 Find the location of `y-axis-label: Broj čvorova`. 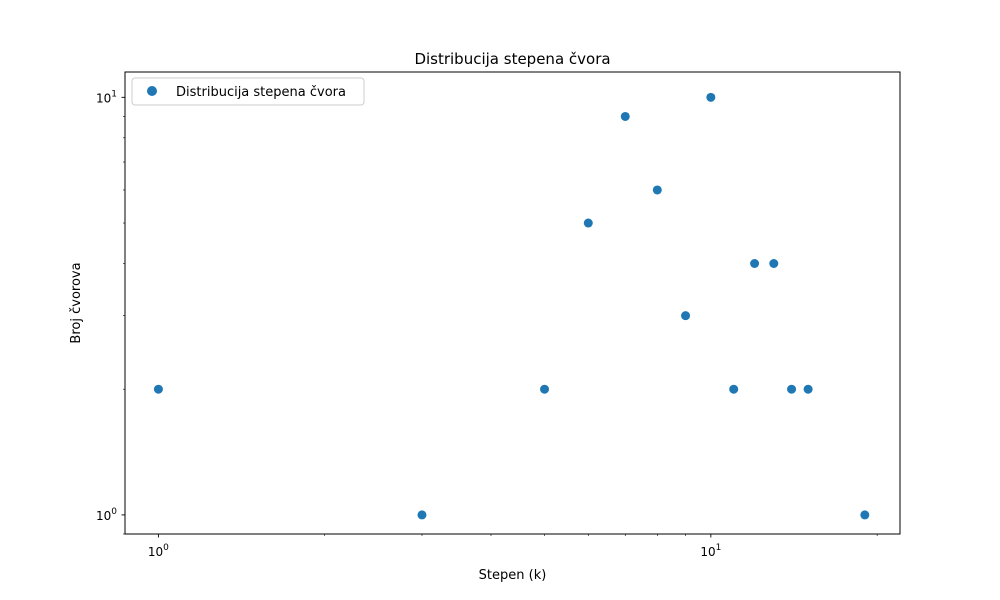

y-axis-label: Broj čvorova is located at coordinates (76, 302).